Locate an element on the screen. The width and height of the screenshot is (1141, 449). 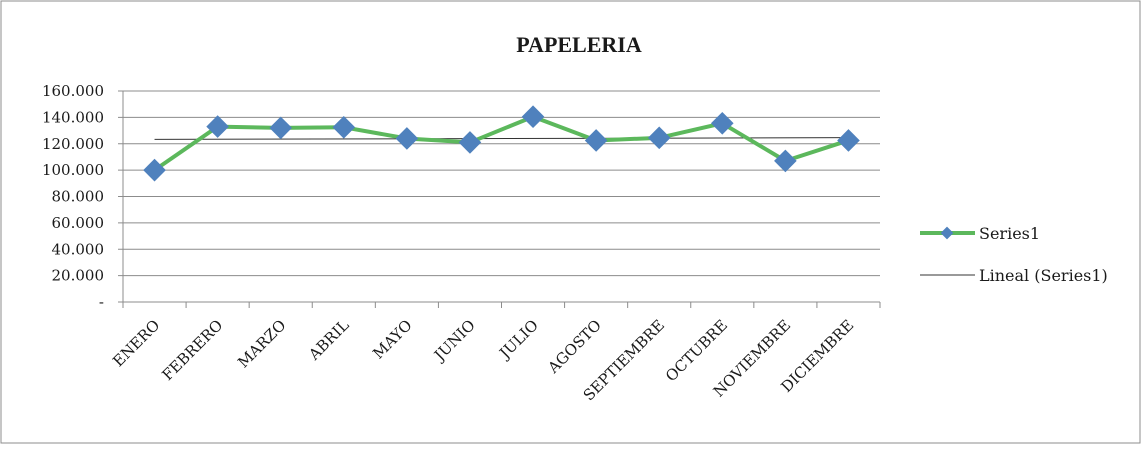
trendline-layer is located at coordinates (501, 138).